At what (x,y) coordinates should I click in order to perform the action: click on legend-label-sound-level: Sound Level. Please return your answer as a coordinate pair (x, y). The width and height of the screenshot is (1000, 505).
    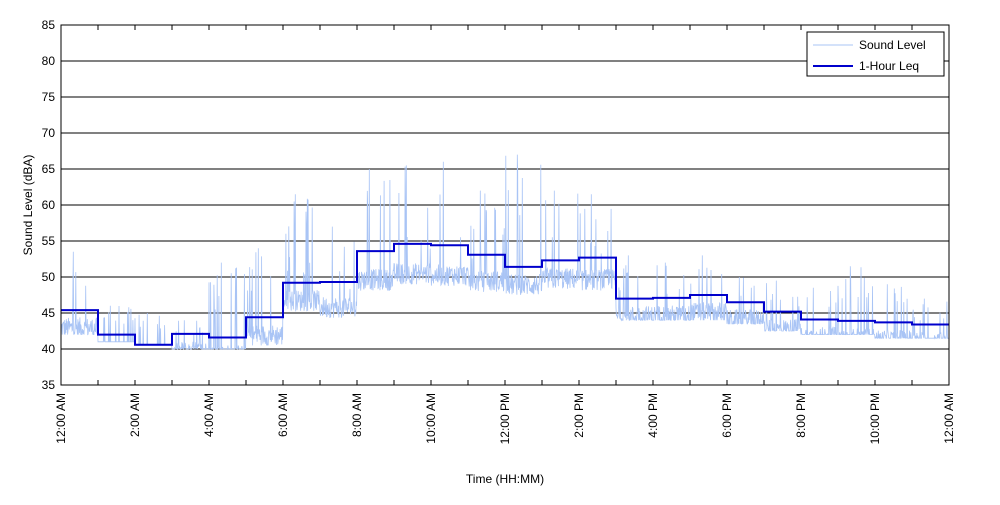
    Looking at the image, I should click on (892, 45).